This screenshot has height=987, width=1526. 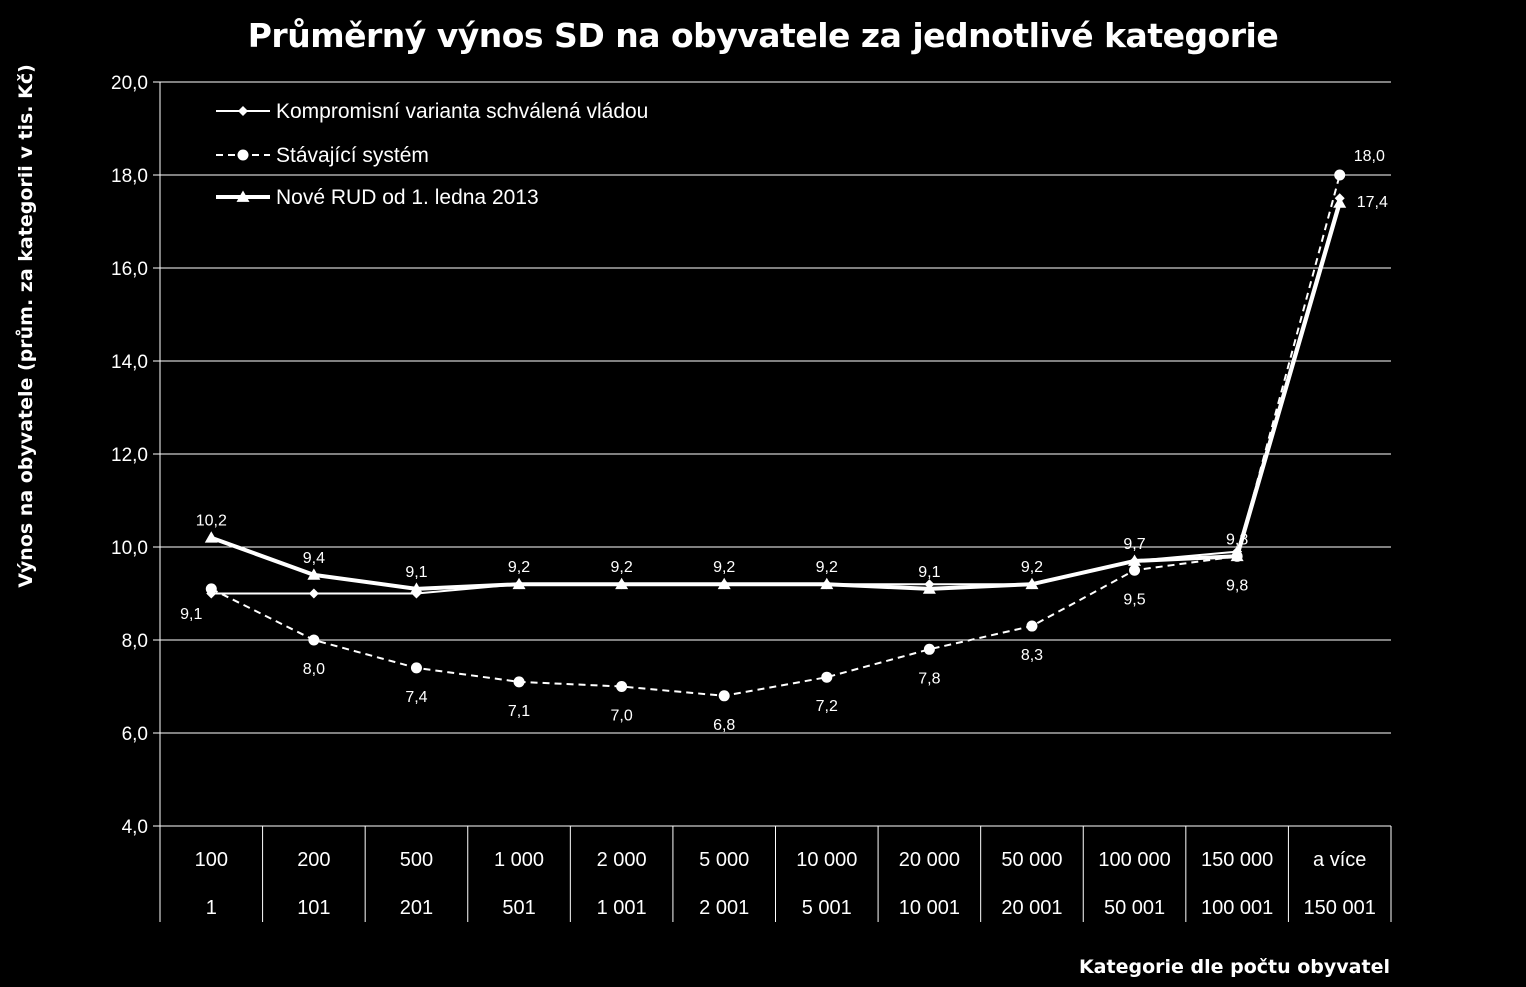 What do you see at coordinates (1237, 908) in the screenshot?
I see `x-category-lower: 100 001` at bounding box center [1237, 908].